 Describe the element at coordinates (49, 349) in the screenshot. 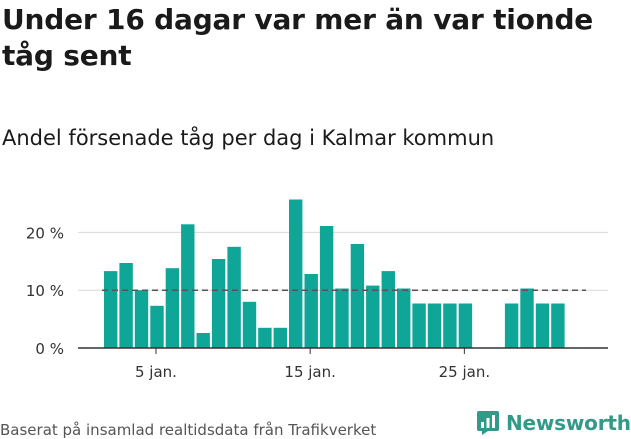

I see `y-tick-label: 0 %` at that location.